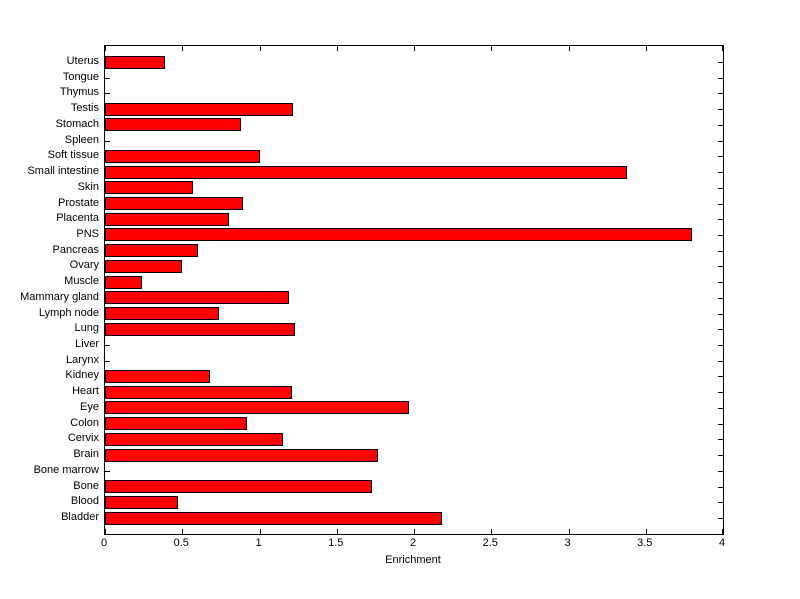  What do you see at coordinates (66, 469) in the screenshot?
I see `y-tick-label-bone-marrow: Bone marrow` at bounding box center [66, 469].